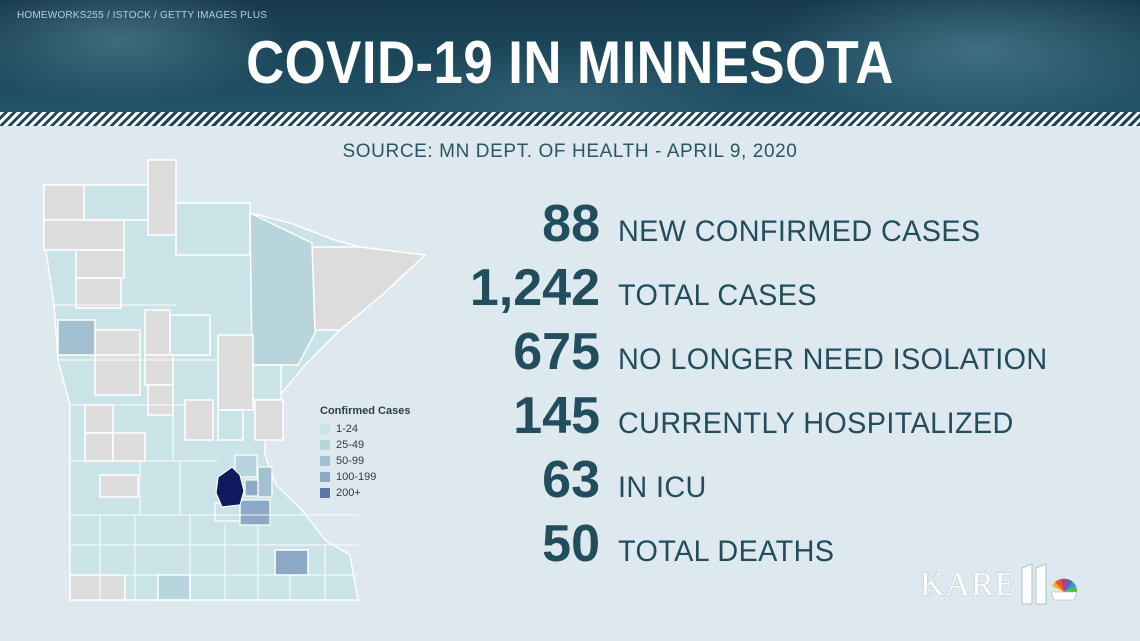 Image resolution: width=1140 pixels, height=641 pixels. I want to click on stat-deaths: 50 TOTAL DEATHS, so click(780, 544).